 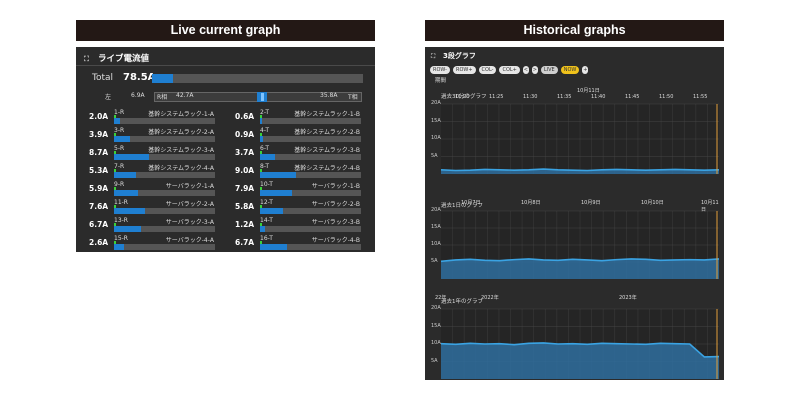 I want to click on circuit-code: 8-T, so click(x=265, y=166).